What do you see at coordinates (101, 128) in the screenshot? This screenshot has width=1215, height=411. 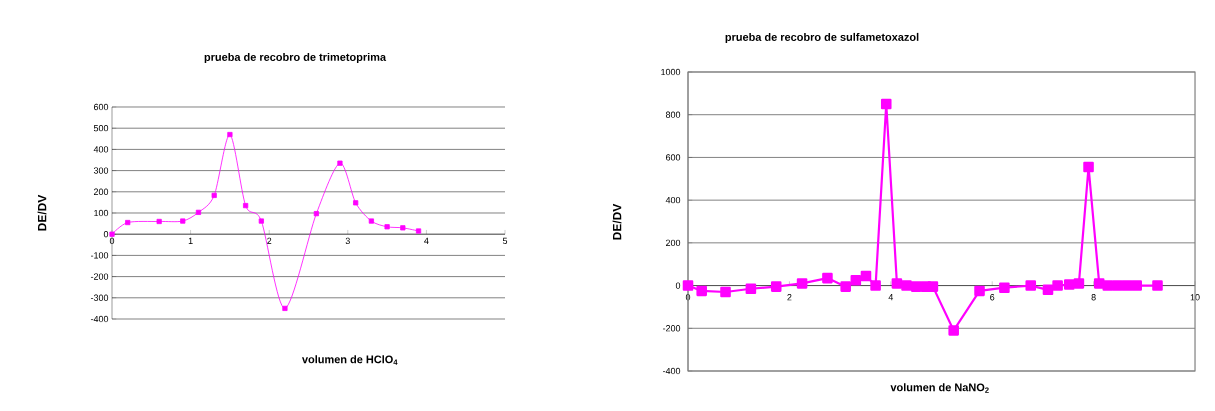 I see `y-tick-label: 500` at bounding box center [101, 128].